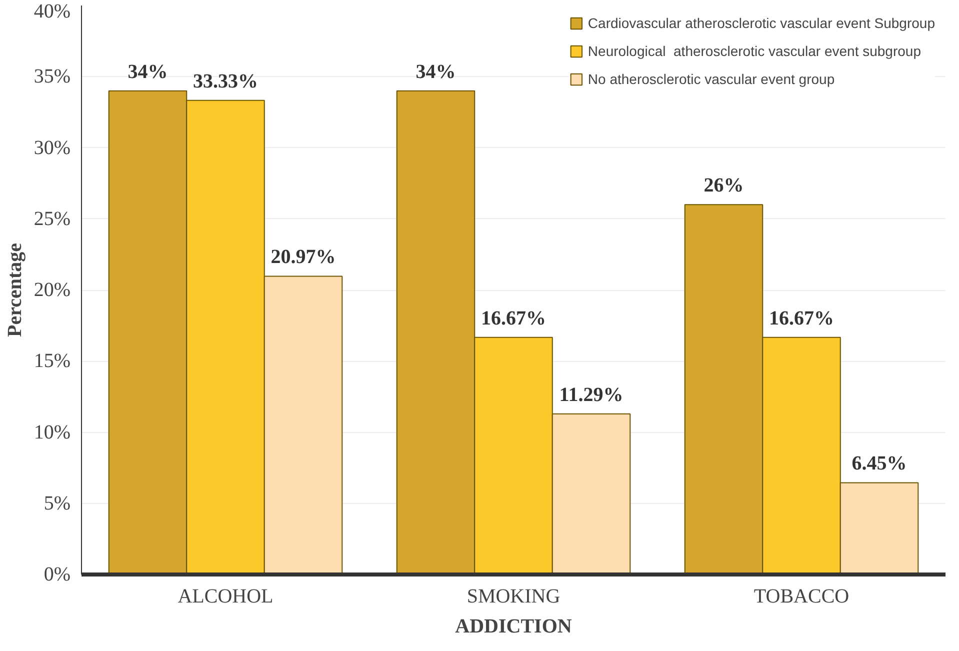 Image resolution: width=959 pixels, height=651 pixels. I want to click on data-label: 26%, so click(724, 185).